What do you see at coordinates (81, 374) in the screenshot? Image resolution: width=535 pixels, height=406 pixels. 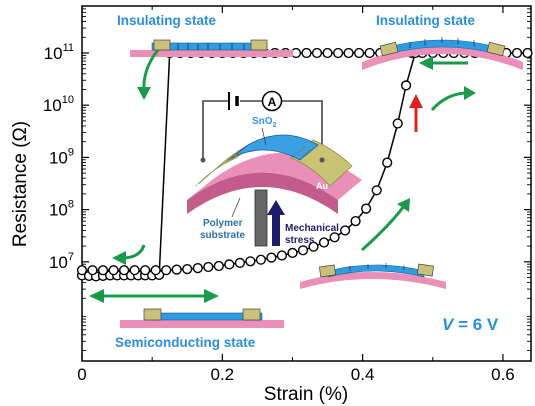 I see `x-tick-label: 0` at bounding box center [81, 374].